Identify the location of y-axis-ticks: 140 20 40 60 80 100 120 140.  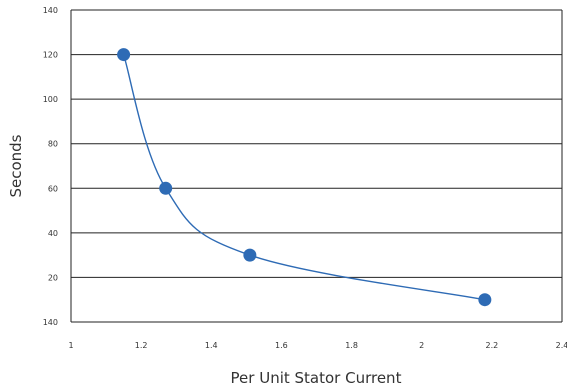
(50, 166).